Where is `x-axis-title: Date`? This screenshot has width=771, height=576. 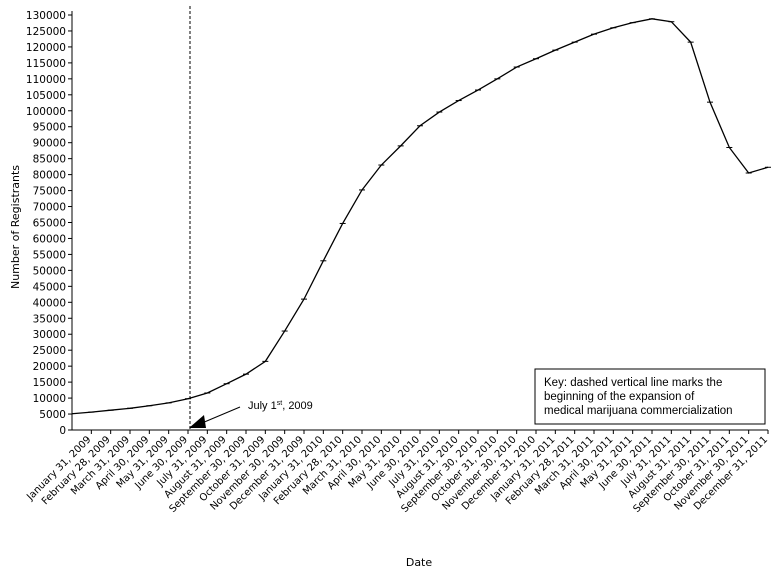 x-axis-title: Date is located at coordinates (419, 562).